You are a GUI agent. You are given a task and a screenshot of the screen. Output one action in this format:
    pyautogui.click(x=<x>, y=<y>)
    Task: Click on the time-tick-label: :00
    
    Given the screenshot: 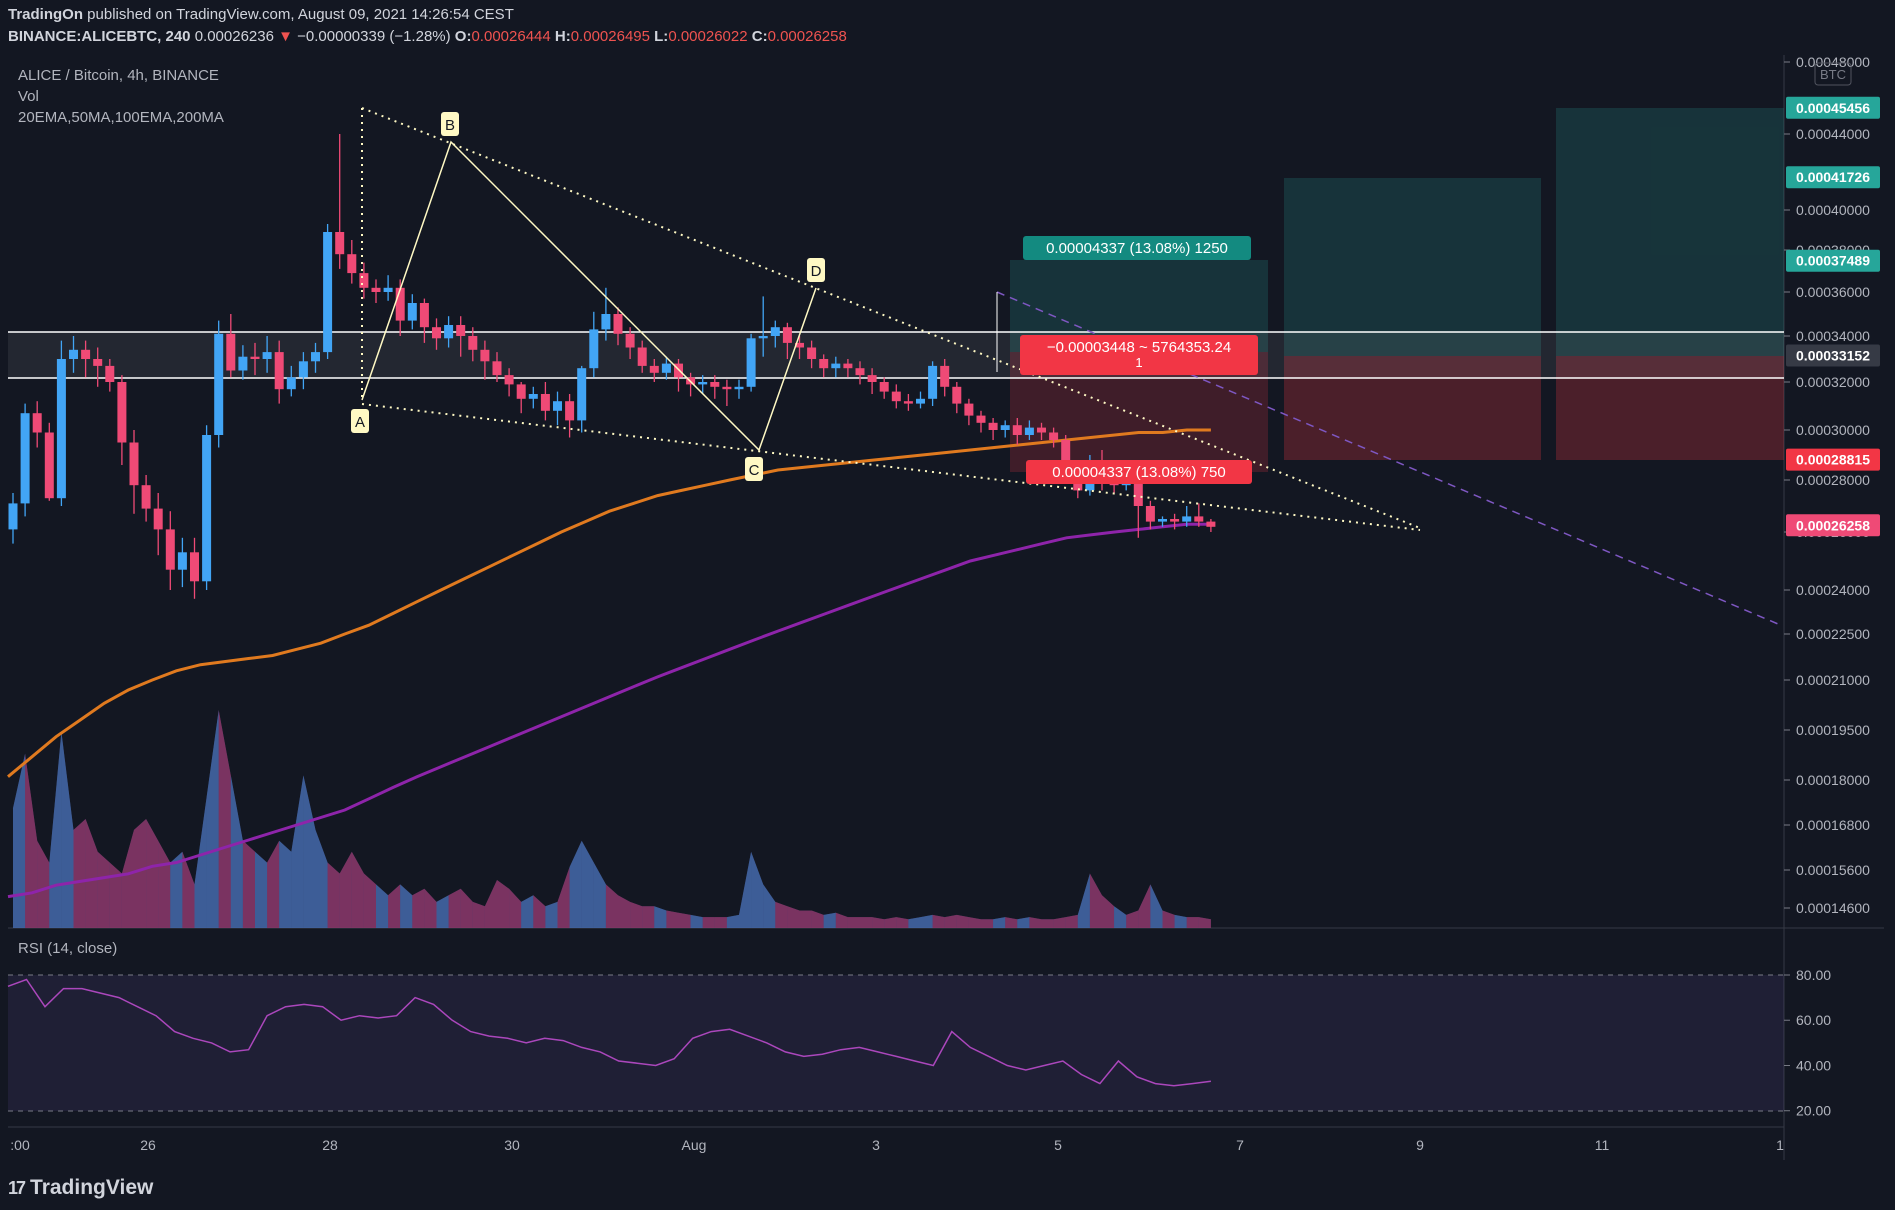 What is the action you would take?
    pyautogui.click(x=20, y=1145)
    